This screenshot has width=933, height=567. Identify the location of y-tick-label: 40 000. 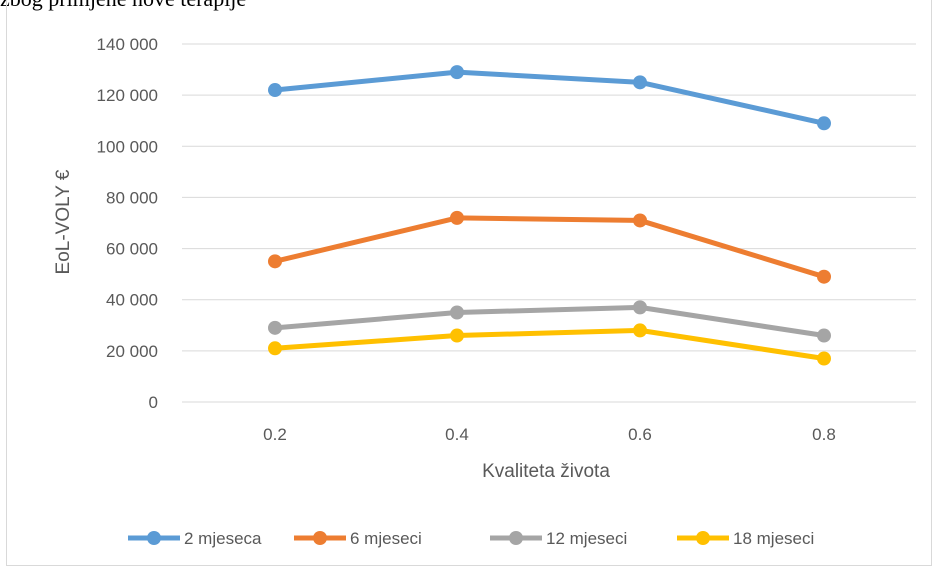
(132, 300).